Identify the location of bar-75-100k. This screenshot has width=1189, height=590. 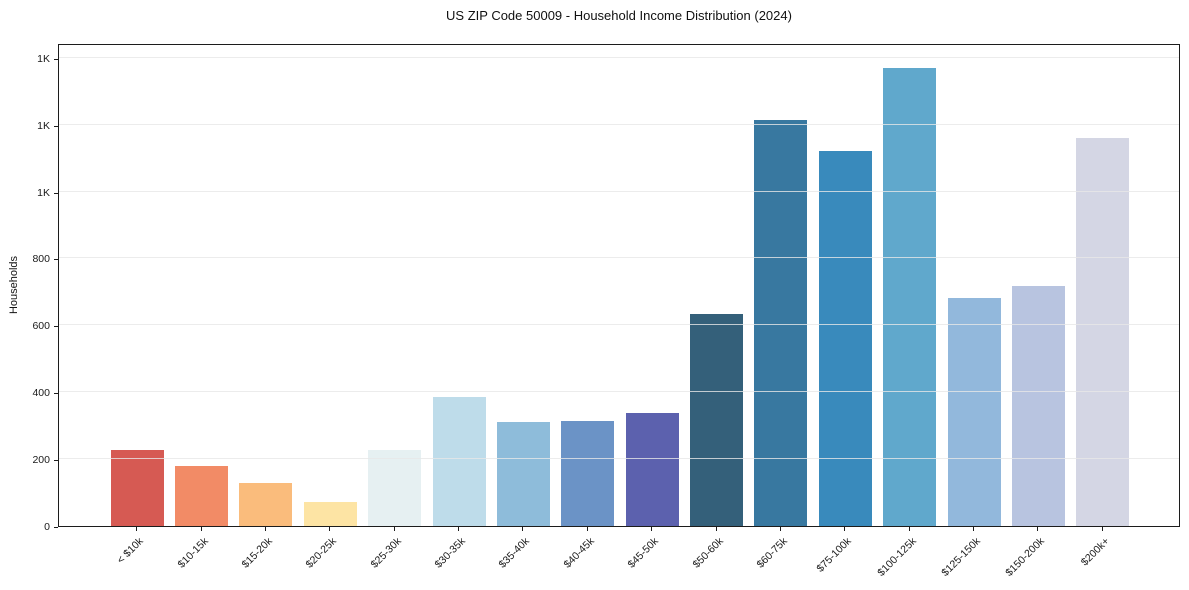
(845, 338).